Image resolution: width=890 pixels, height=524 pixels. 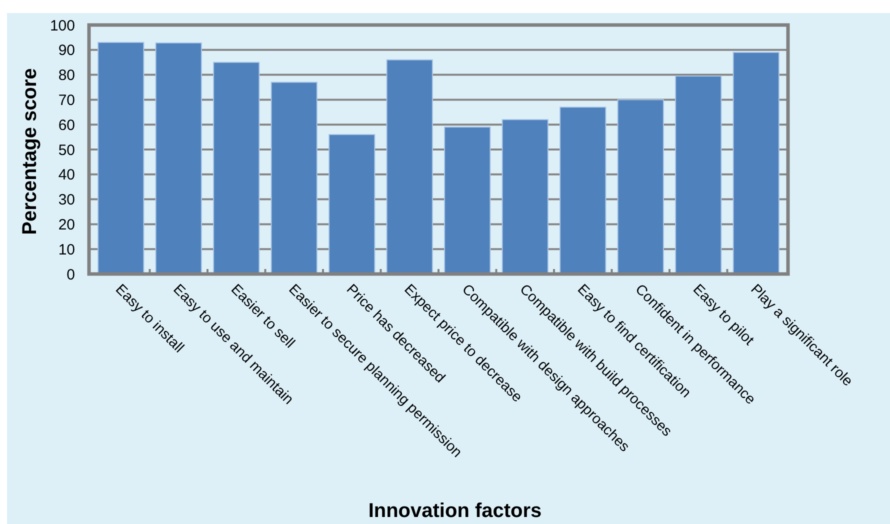 What do you see at coordinates (30, 151) in the screenshot?
I see `y-axis-title: Percentage score` at bounding box center [30, 151].